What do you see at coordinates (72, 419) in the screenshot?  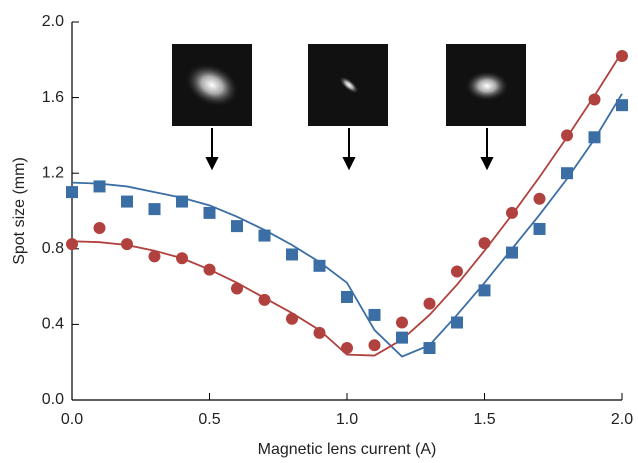 I see `x-tick-label: 0.0` at bounding box center [72, 419].